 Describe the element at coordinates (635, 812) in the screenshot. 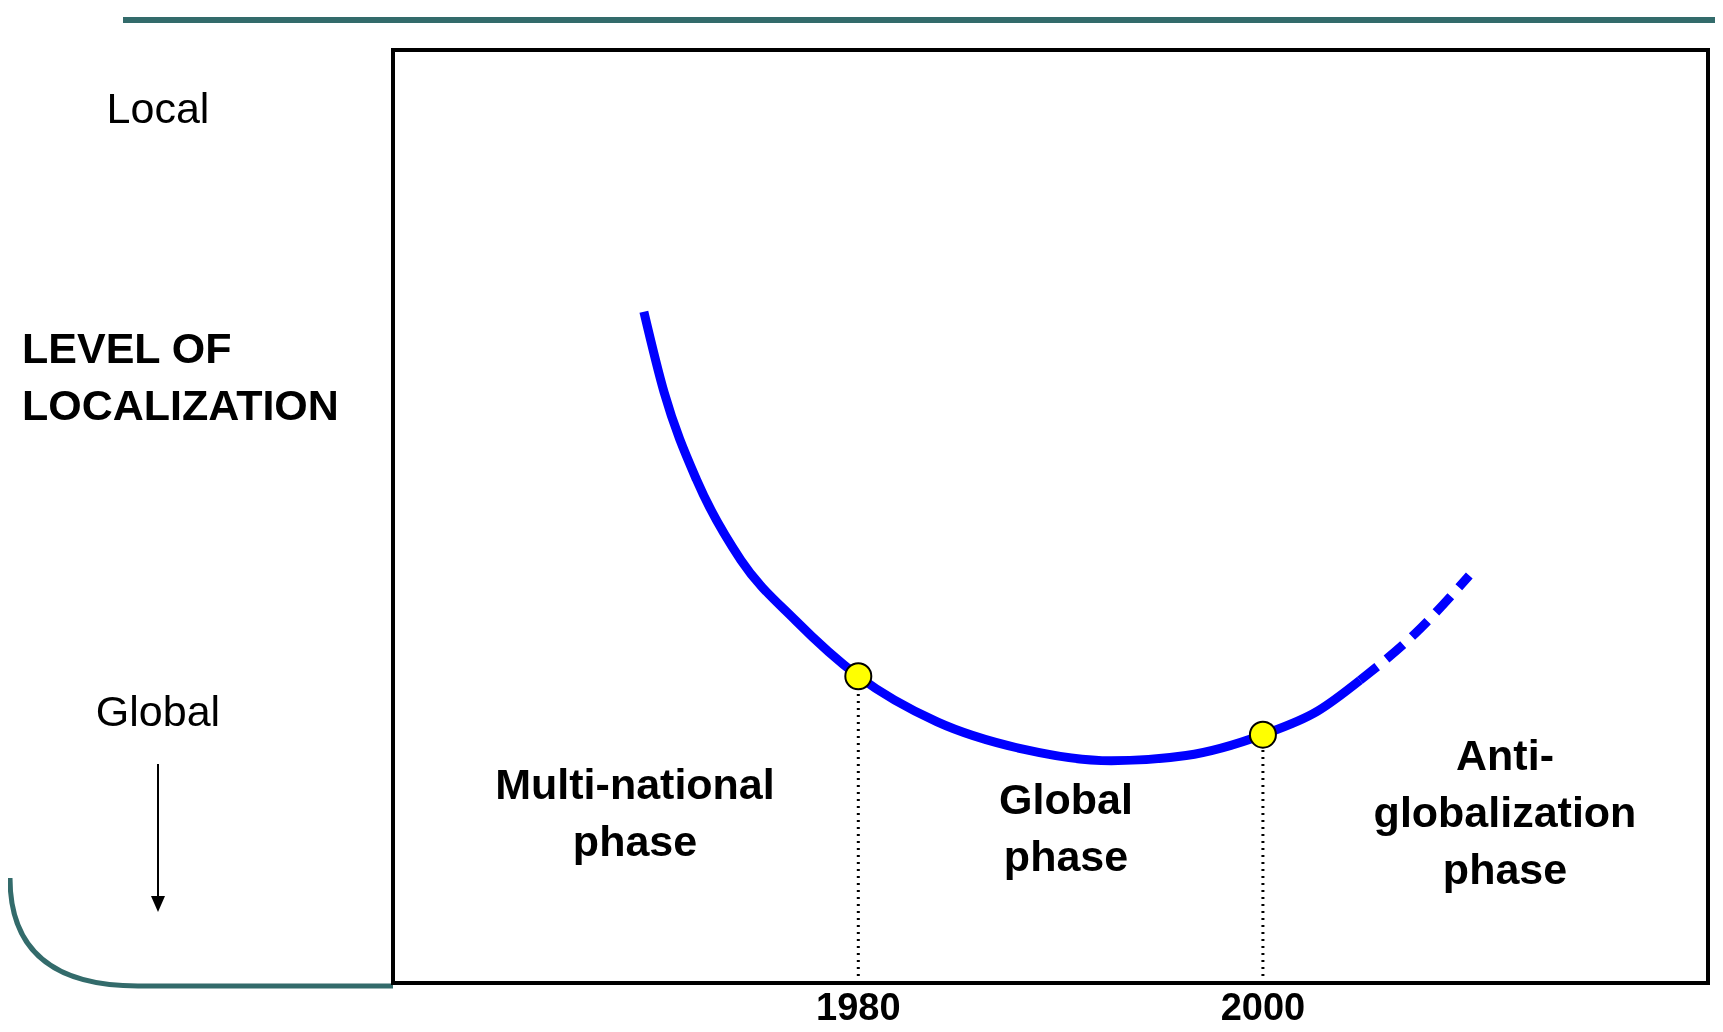

I see `annotation: Multi-national phase` at that location.